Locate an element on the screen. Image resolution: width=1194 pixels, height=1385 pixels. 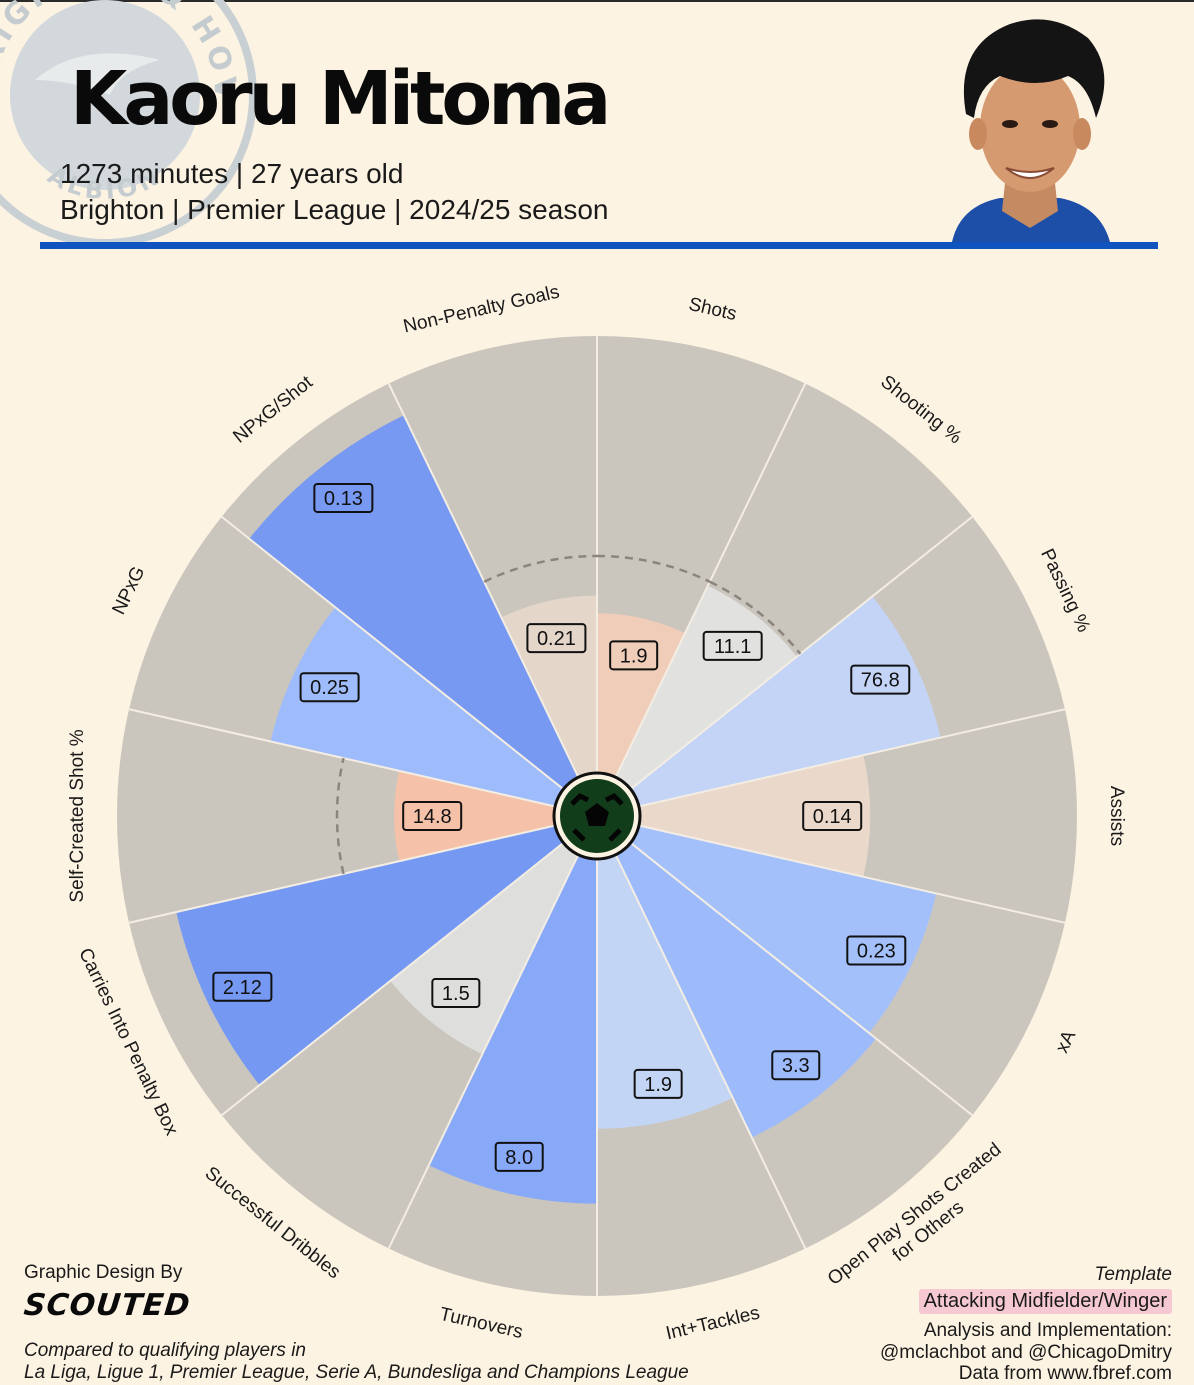
template-badge: Attacking Midfielder/Winger is located at coordinates (1045, 1301).